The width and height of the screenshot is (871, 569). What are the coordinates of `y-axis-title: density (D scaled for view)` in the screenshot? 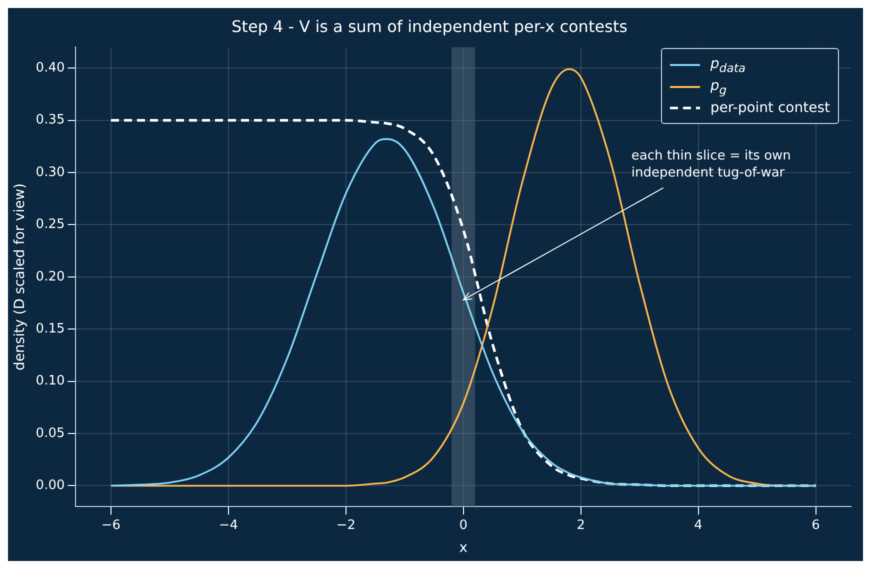 It's located at (20, 277).